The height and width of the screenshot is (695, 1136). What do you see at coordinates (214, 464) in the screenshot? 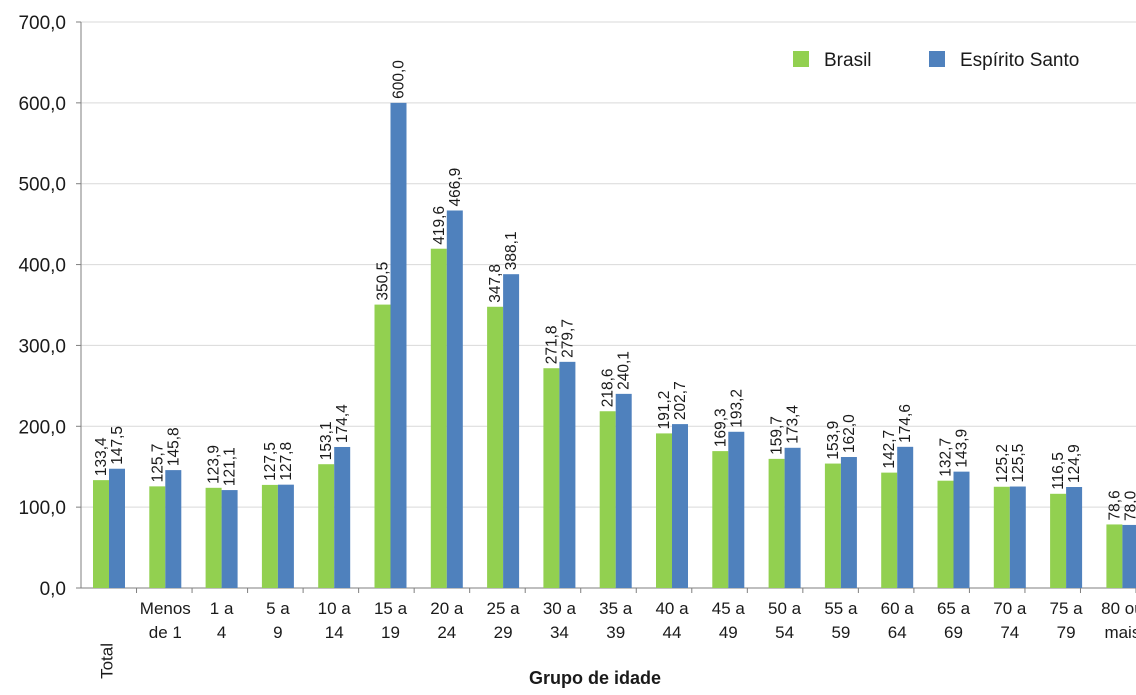
I see `data-label: 123,9` at bounding box center [214, 464].